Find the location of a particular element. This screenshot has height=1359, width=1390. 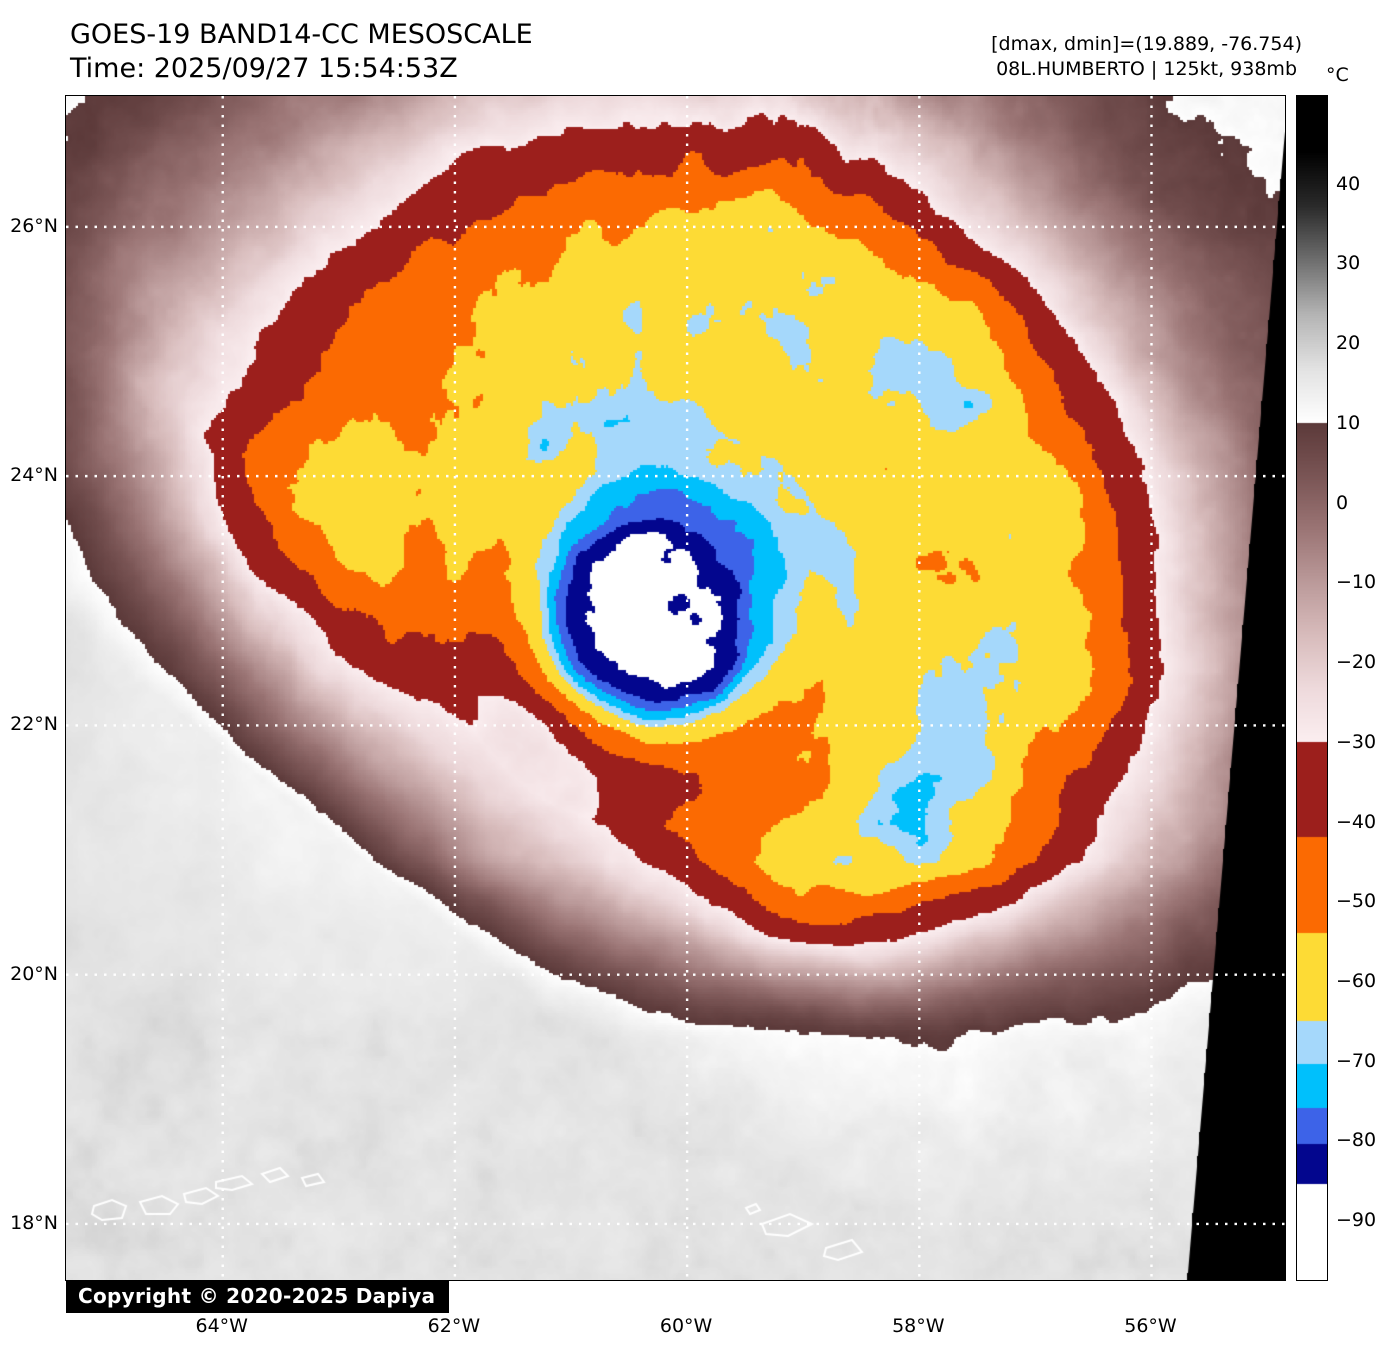

lat-tick-22: 22°N is located at coordinates (34, 724).